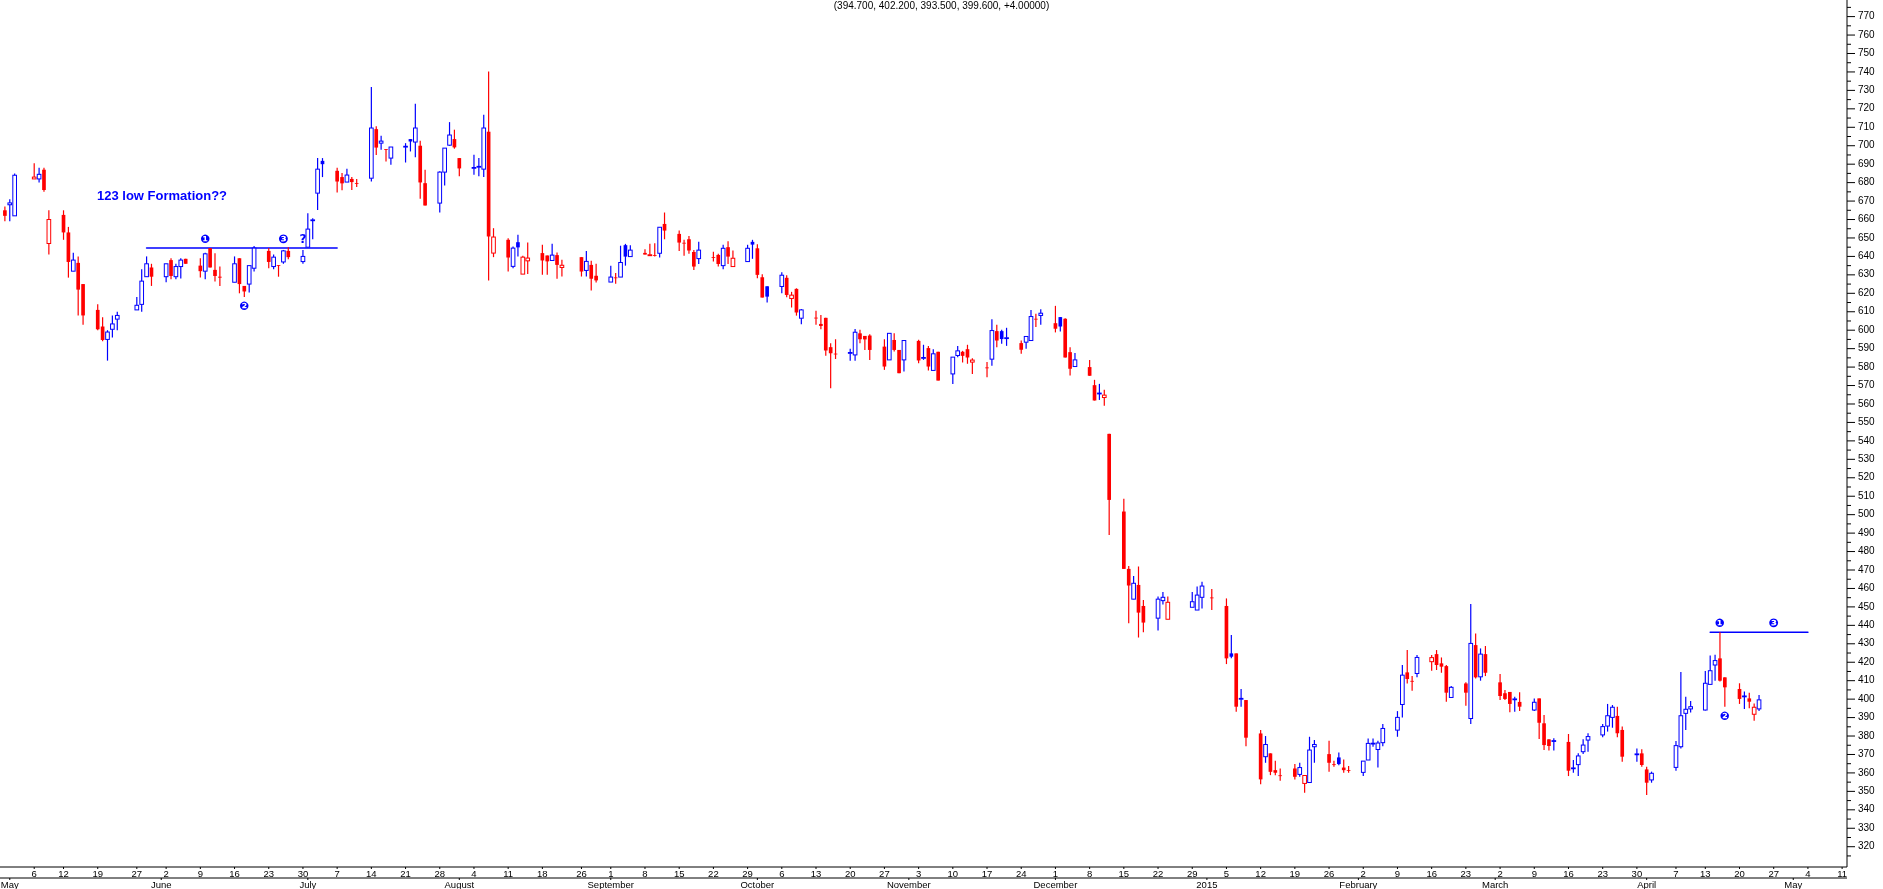  I want to click on y-tick-label: 660, so click(1867, 219).